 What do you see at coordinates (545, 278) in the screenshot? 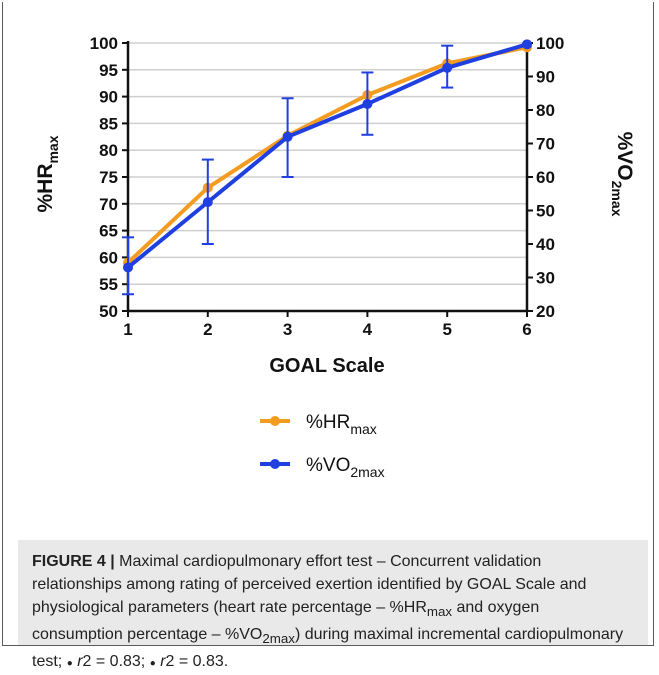
I see `y-right-tick-label: 30` at bounding box center [545, 278].